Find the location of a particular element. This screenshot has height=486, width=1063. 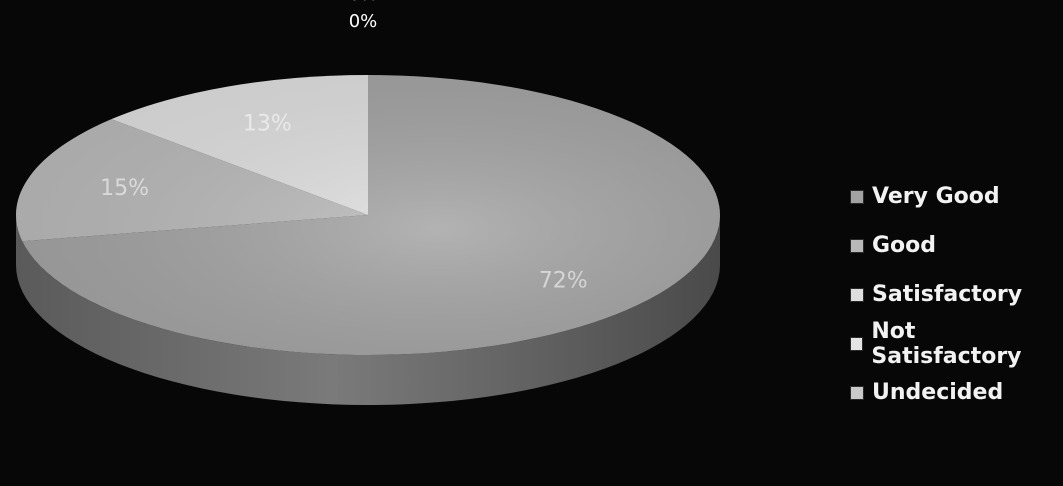

legend-label: Good is located at coordinates (904, 245).